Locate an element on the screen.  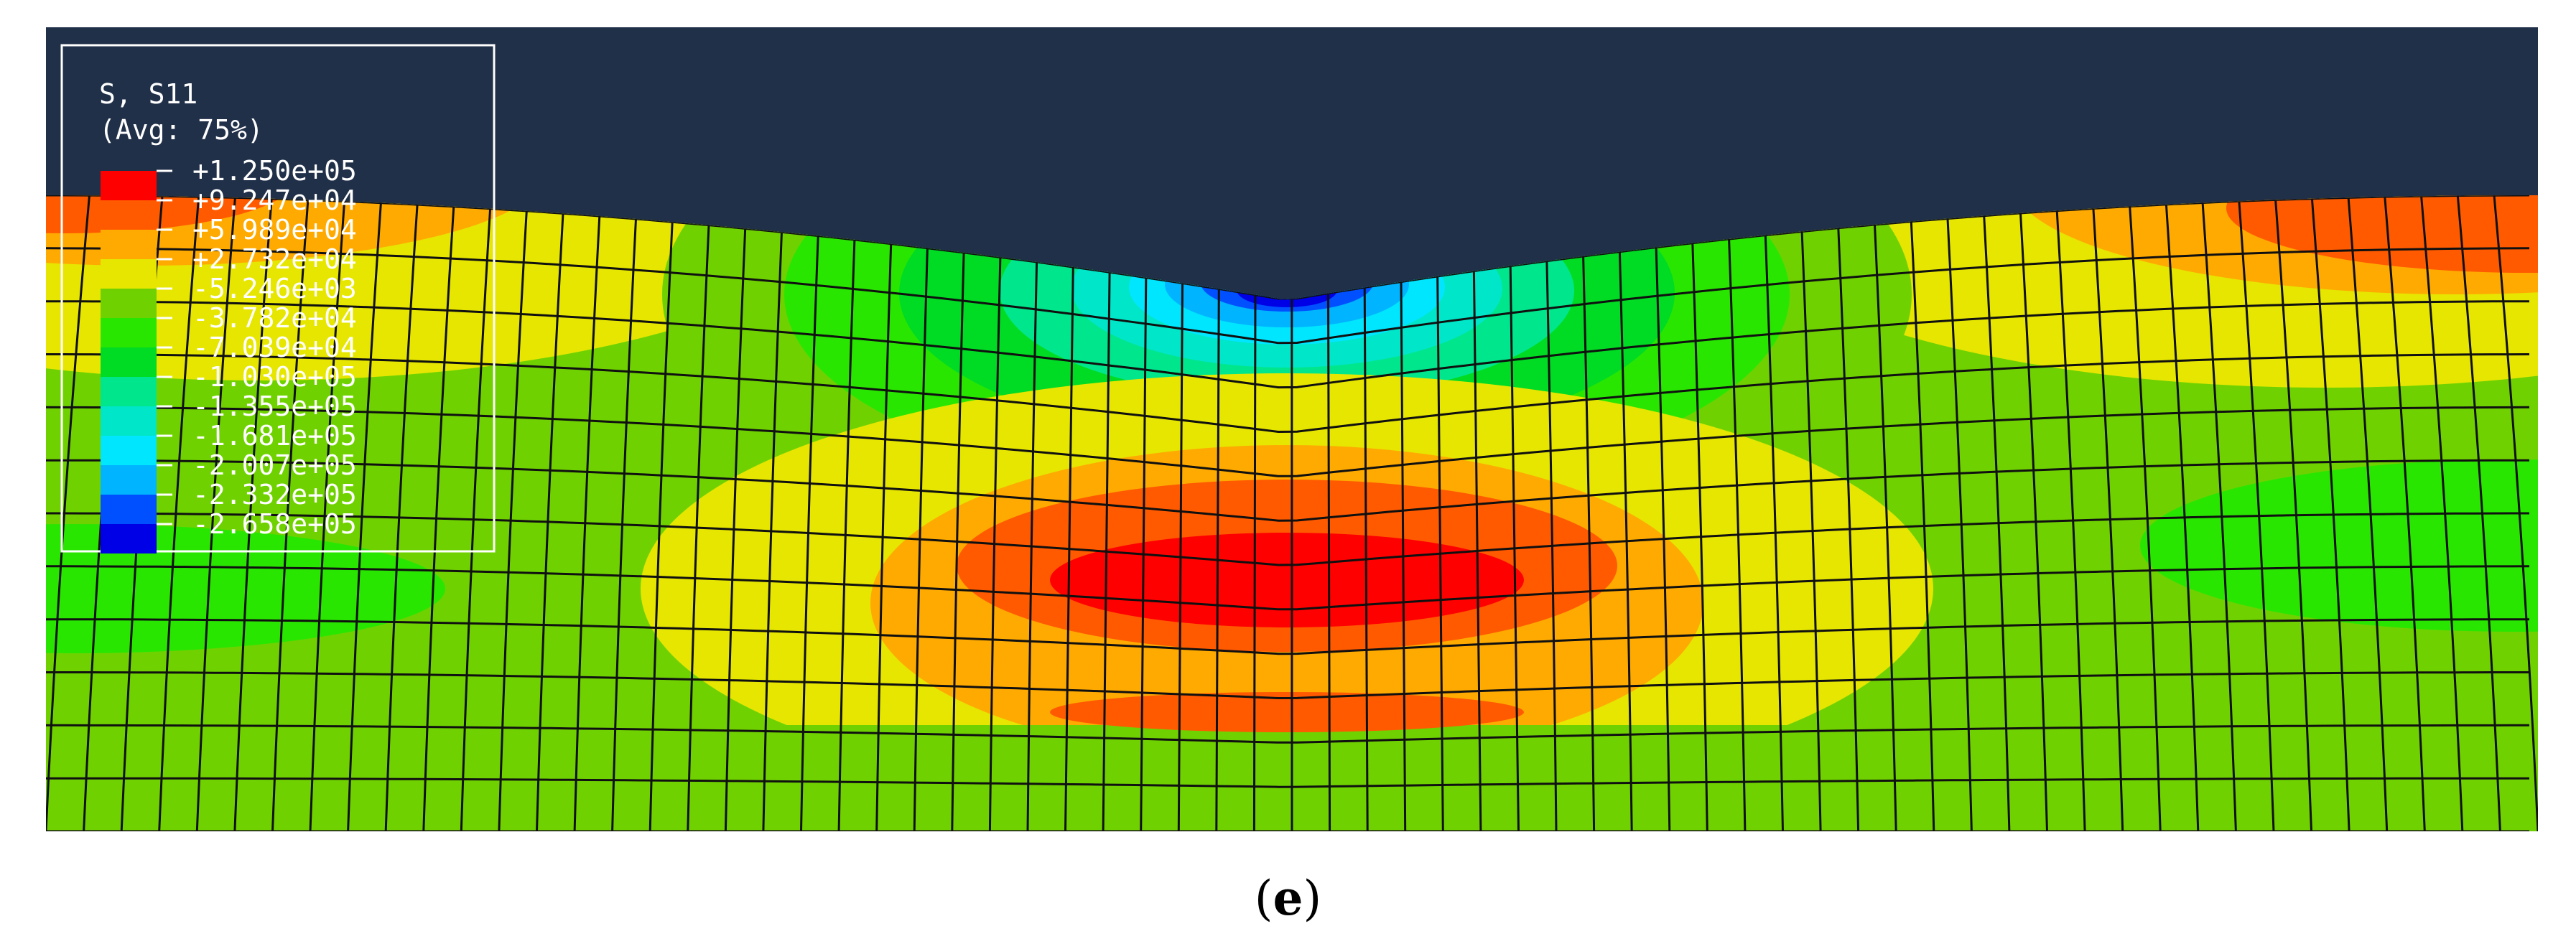
legend-level-label: -1.681e+05 is located at coordinates (274, 436).